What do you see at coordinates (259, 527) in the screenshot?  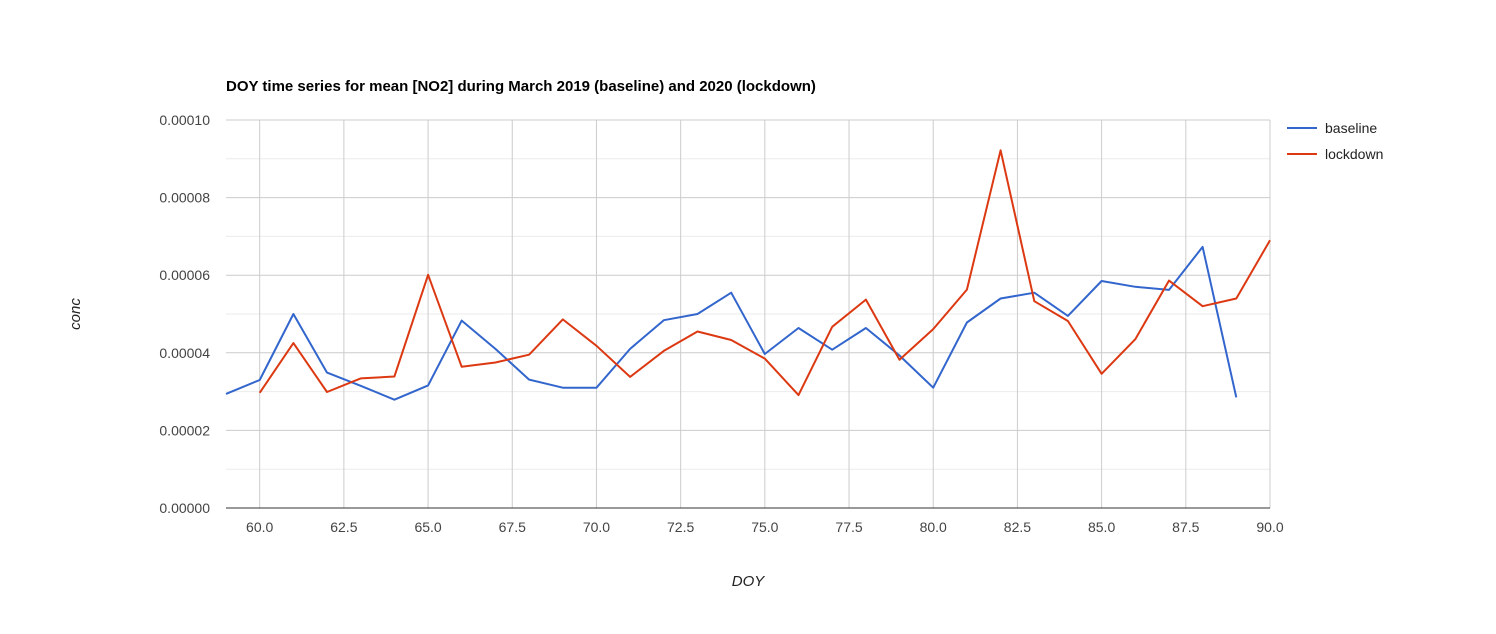 I see `x-tick-label: 60.0` at bounding box center [259, 527].